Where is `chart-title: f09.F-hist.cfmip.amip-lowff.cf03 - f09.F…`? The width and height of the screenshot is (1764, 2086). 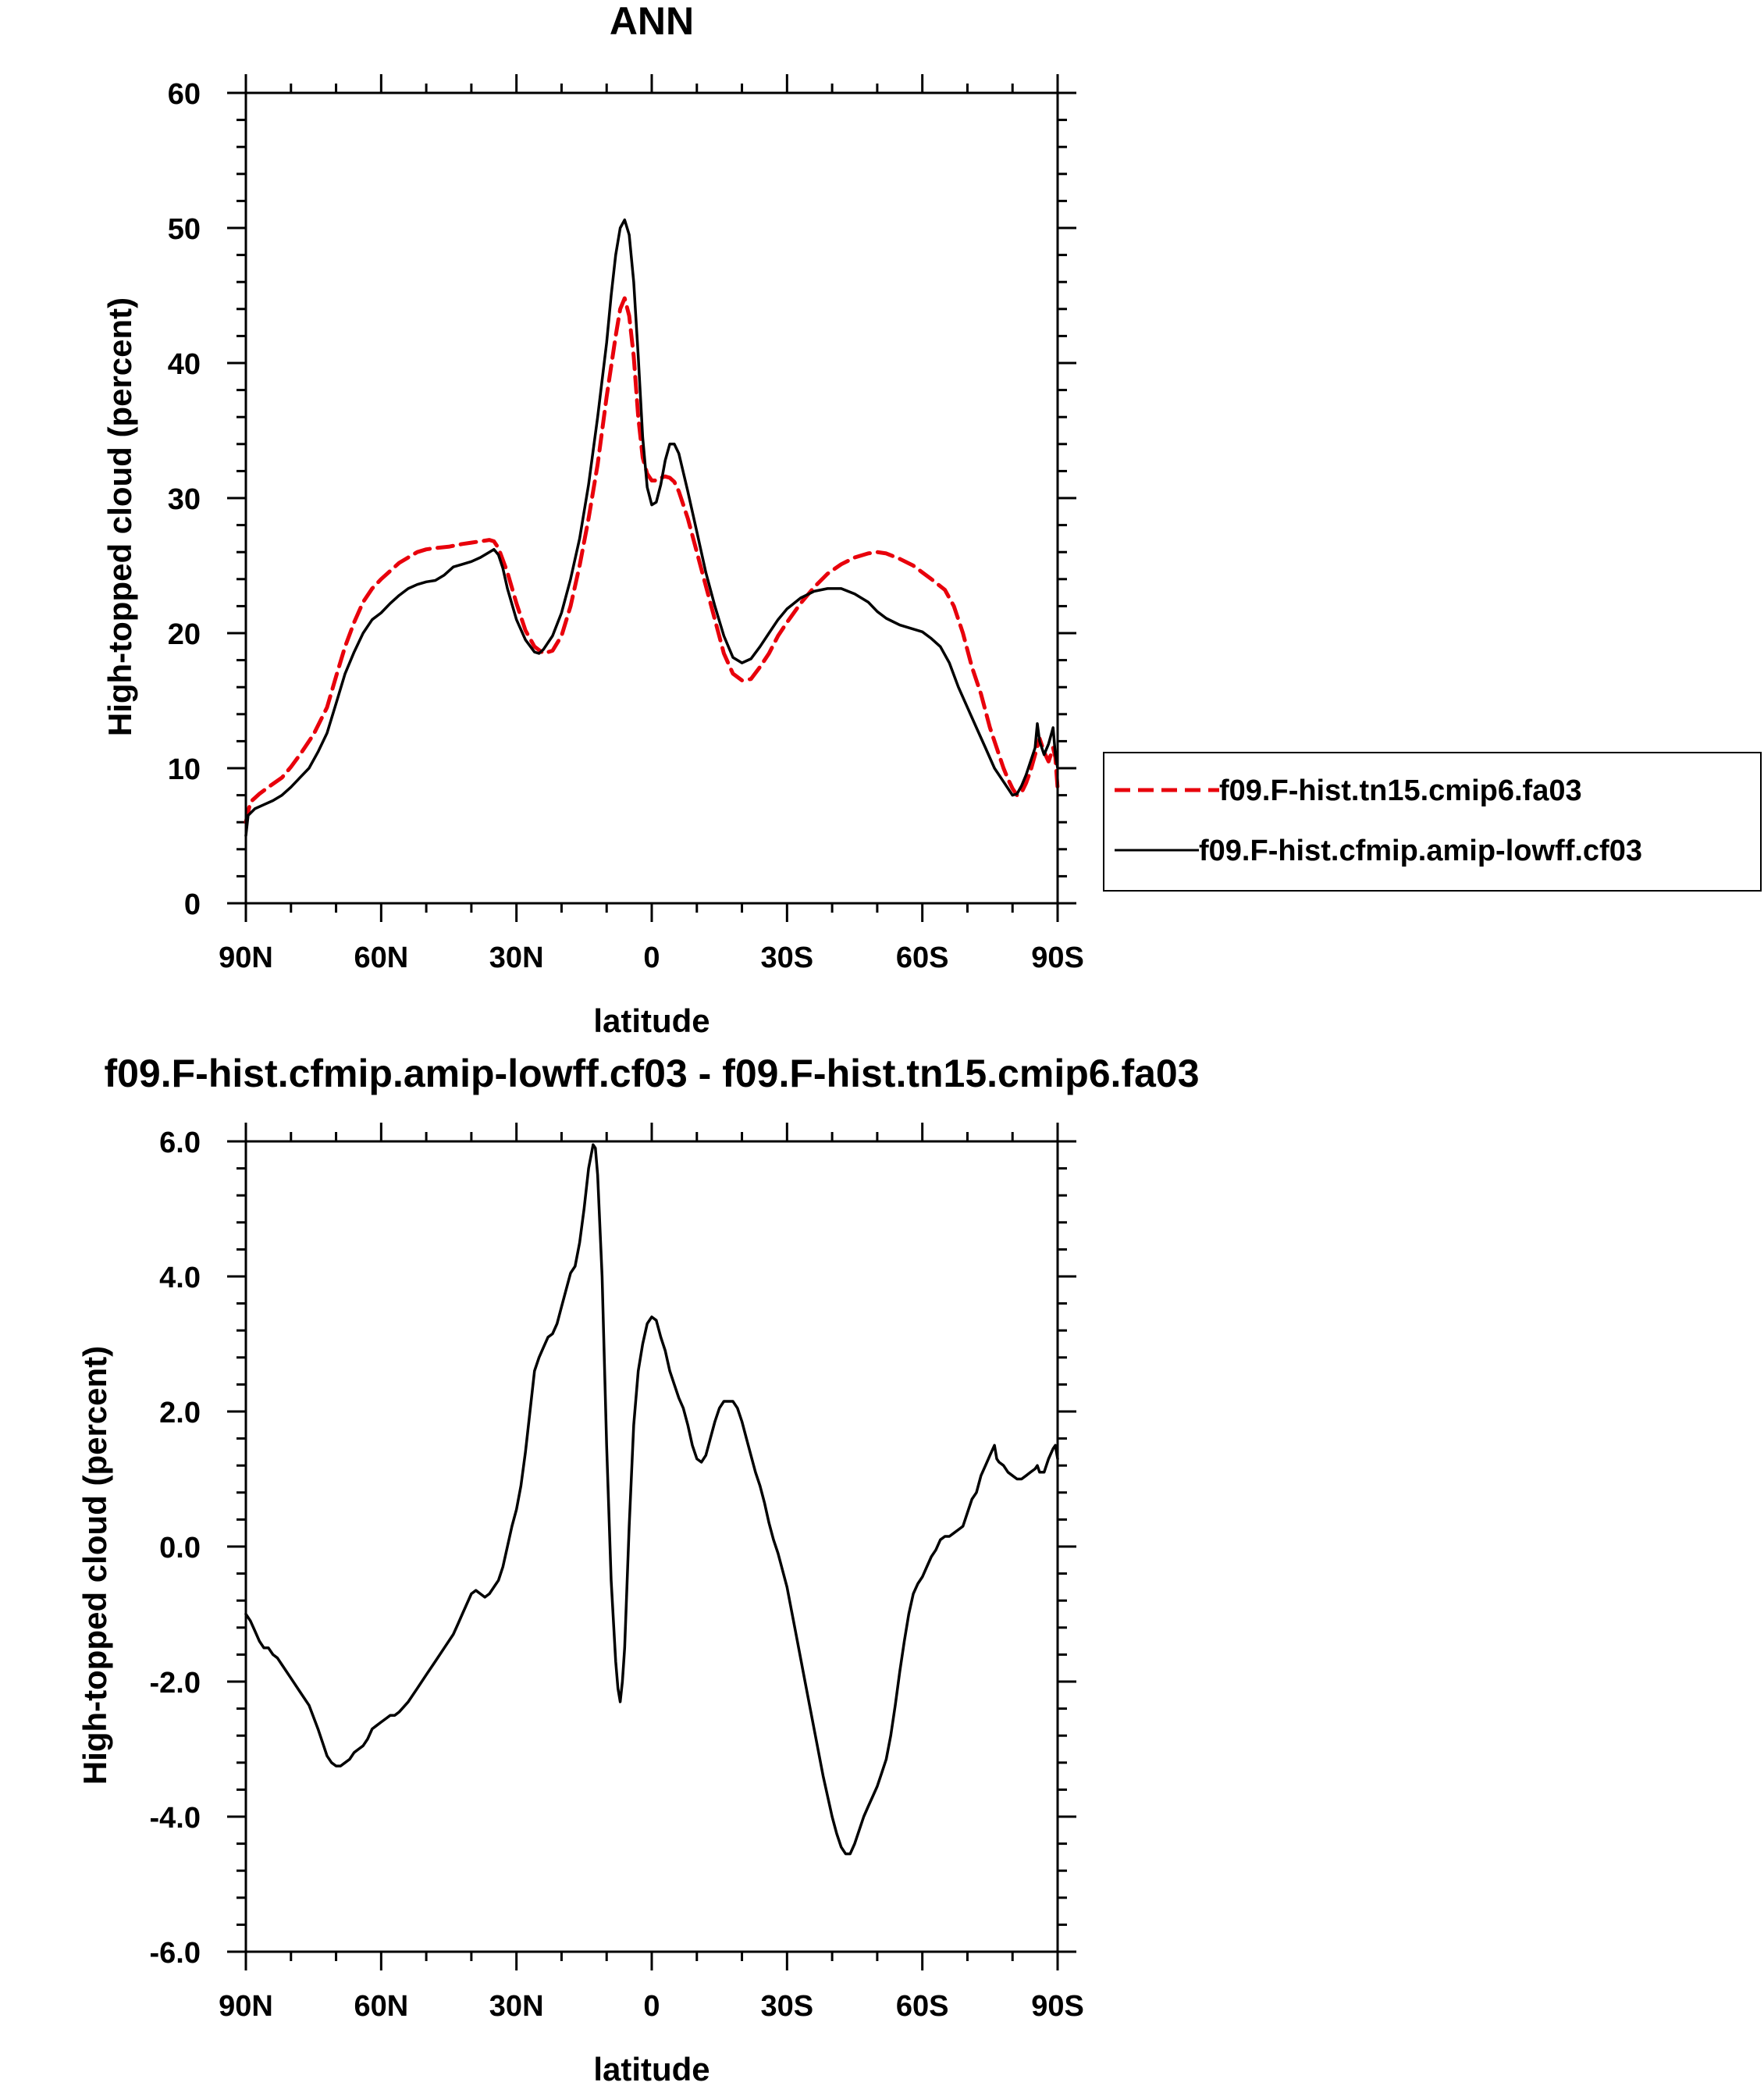
chart-title: f09.F-hist.cfmip.amip-lowff.cf03 - f09.F… is located at coordinates (651, 1073).